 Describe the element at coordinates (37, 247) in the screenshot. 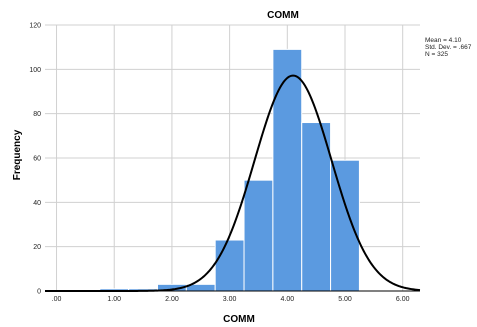

I see `y-tick-label: 20` at that location.